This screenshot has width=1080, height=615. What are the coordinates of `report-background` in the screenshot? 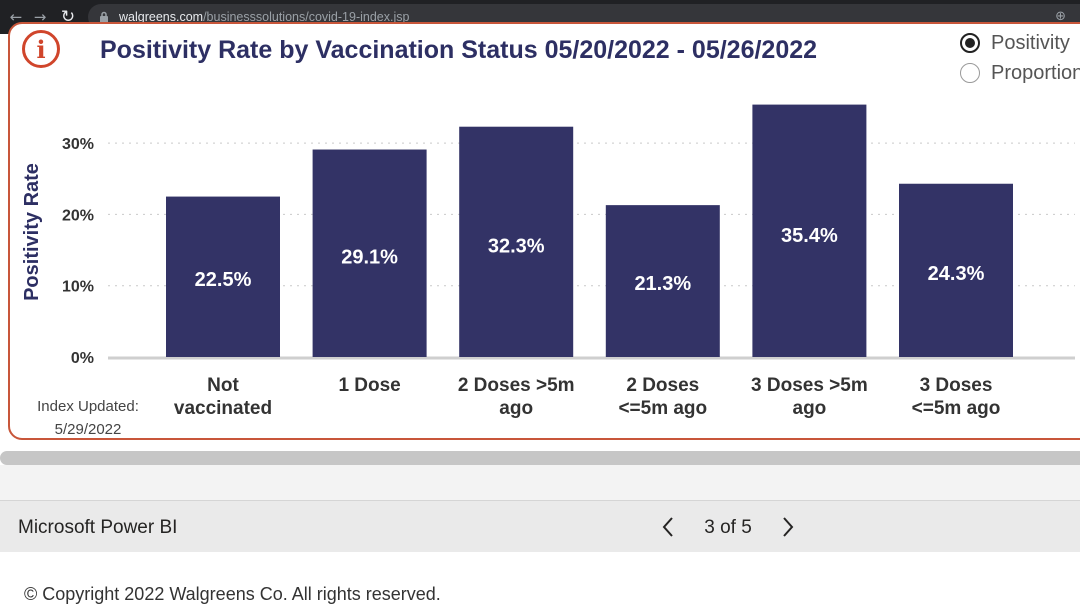 It's located at (540, 482).